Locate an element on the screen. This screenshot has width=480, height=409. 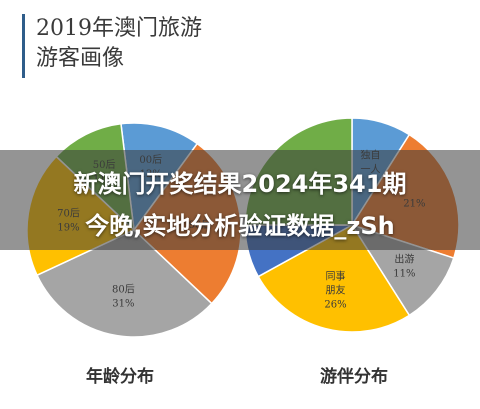
pie-0-slice-2-label-0: 80后 is located at coordinates (123, 289).